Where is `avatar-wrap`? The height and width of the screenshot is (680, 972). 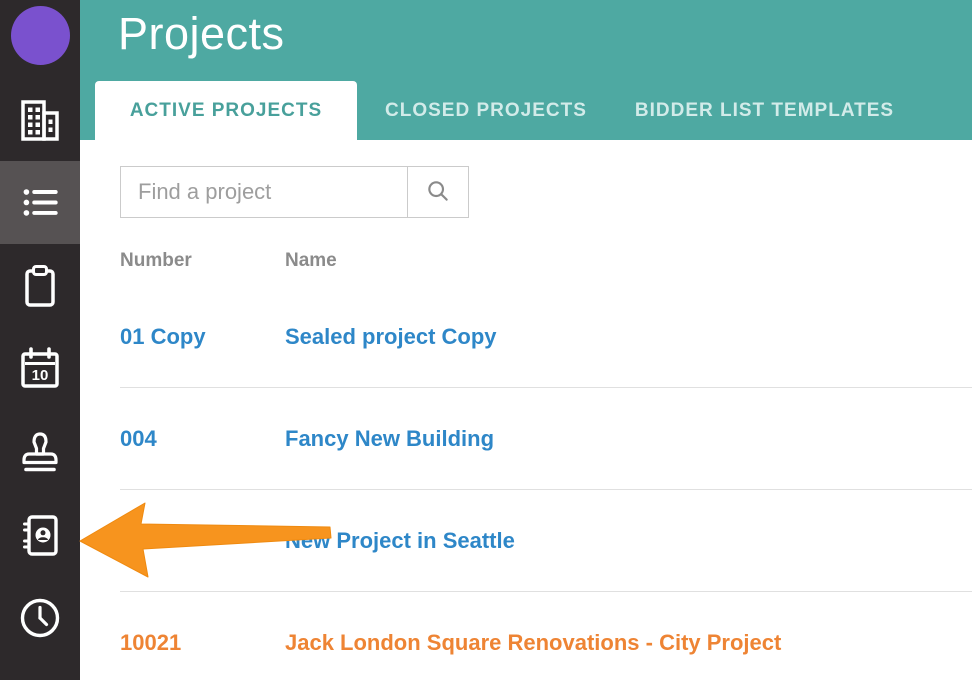 avatar-wrap is located at coordinates (40, 39).